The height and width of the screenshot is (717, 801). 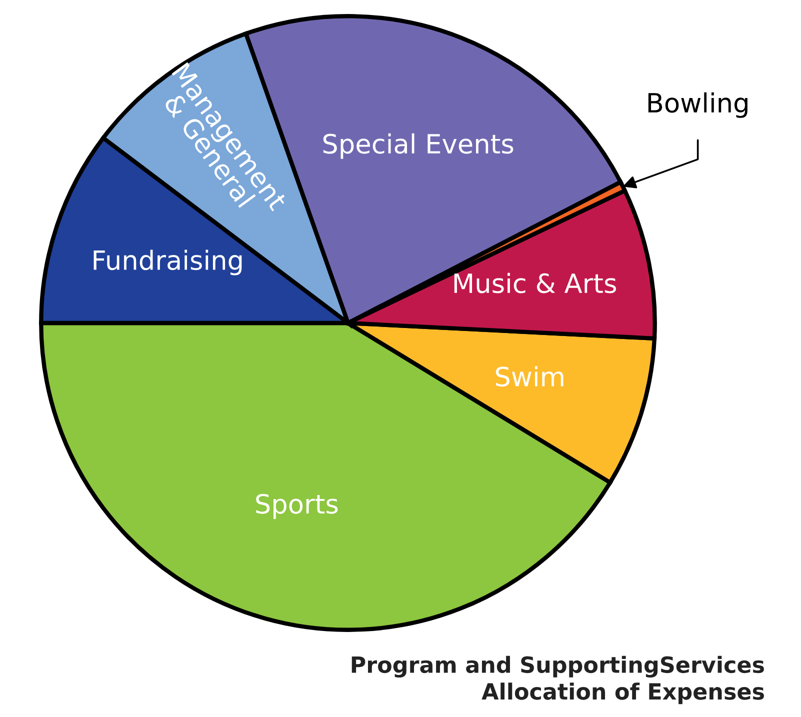 I want to click on slice-label: Special Events, so click(x=418, y=146).